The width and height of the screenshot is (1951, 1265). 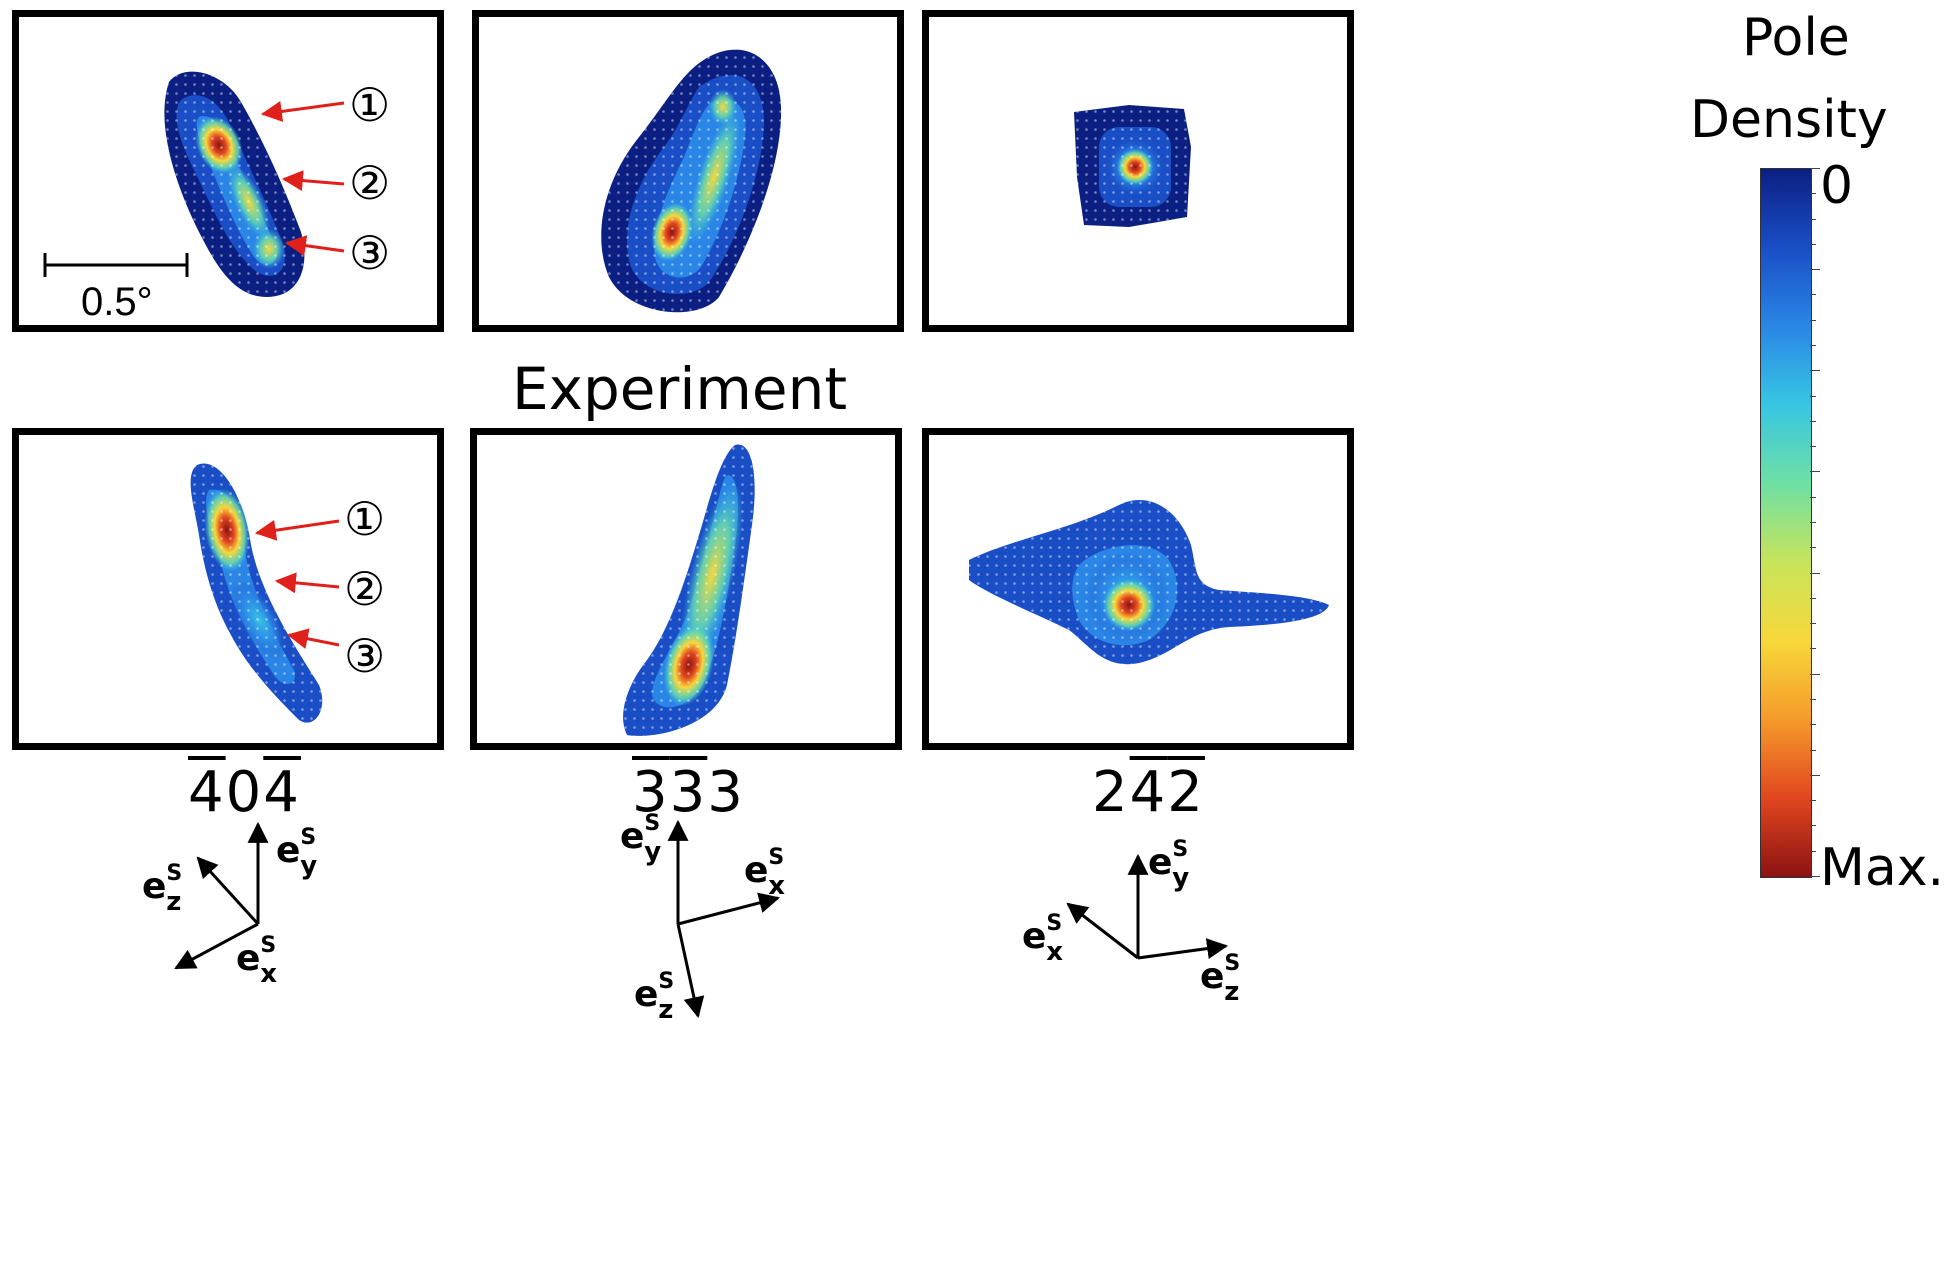 I want to click on colorbar-title-line1: Pole, so click(x=1796, y=38).